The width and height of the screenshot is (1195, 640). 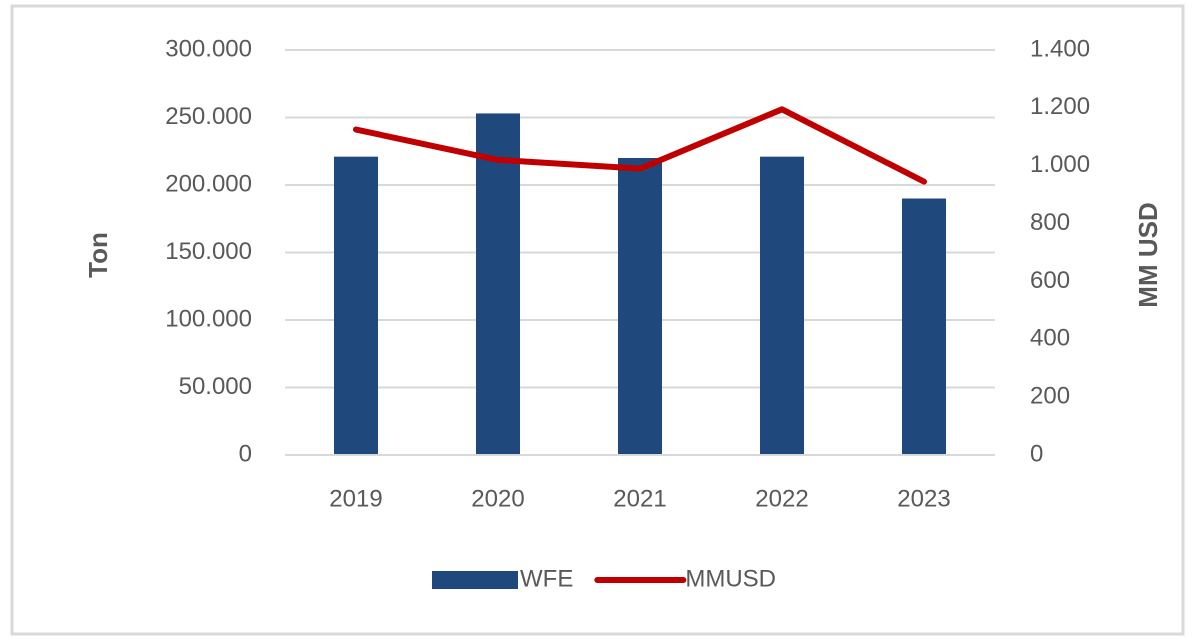 What do you see at coordinates (208, 116) in the screenshot?
I see `y-tick-label: 250.000` at bounding box center [208, 116].